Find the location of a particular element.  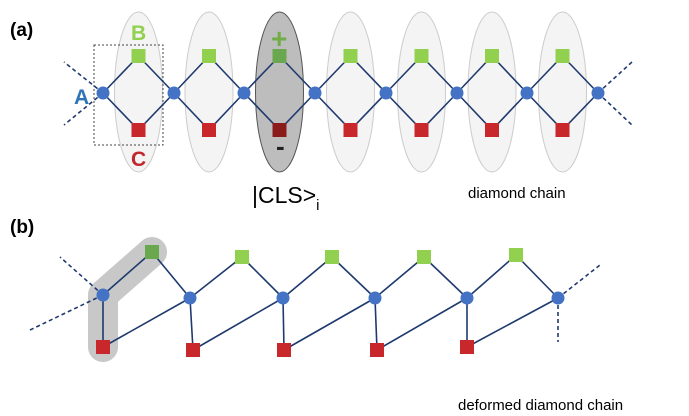

panel-label: (b) is located at coordinates (22, 227).